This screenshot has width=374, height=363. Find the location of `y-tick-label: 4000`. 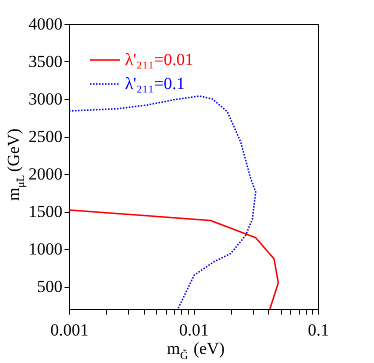

y-tick-label: 4000 is located at coordinates (45, 24).